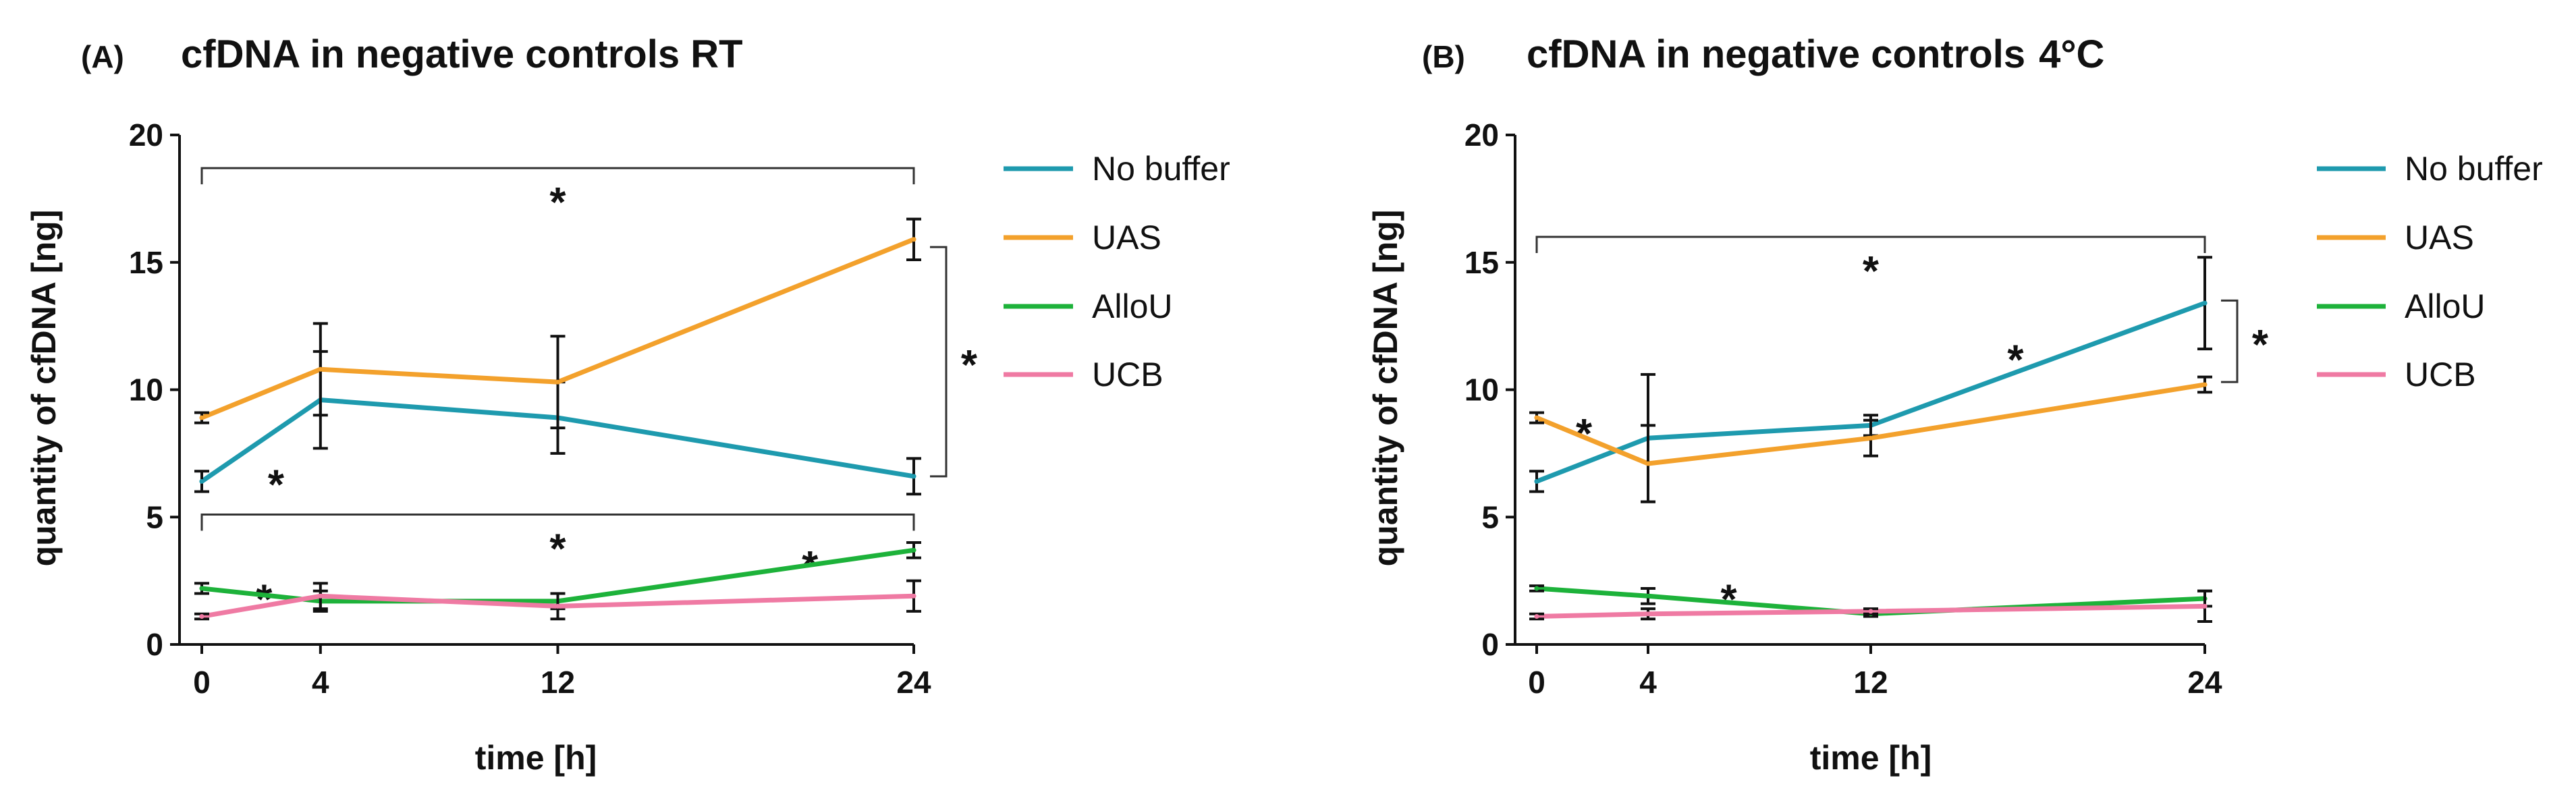 Image resolution: width=2576 pixels, height=801 pixels. What do you see at coordinates (102, 57) in the screenshot?
I see `panel-a-label: (A)` at bounding box center [102, 57].